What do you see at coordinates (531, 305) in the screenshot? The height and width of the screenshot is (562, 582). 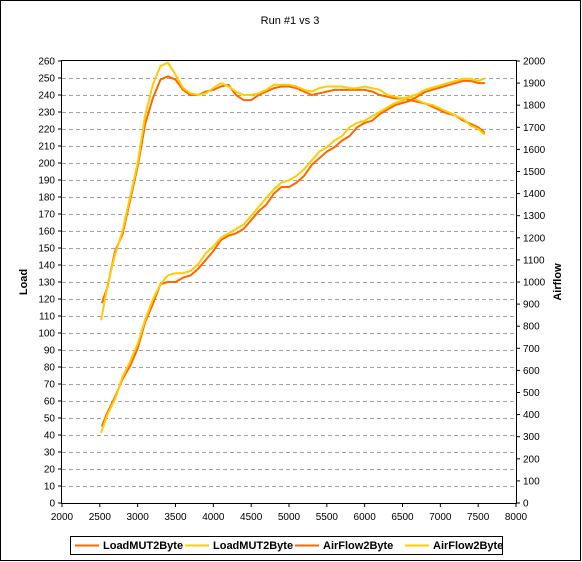 I see `y2-tick-label: 900` at bounding box center [531, 305].